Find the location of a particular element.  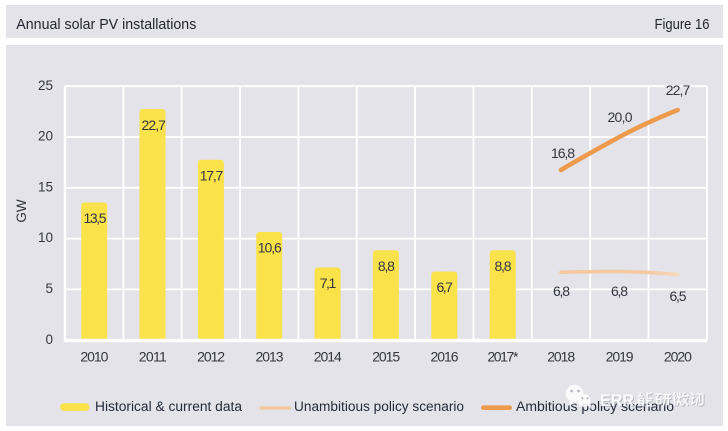

svg-text: Ambitious policy scenario is located at coordinates (595, 406).